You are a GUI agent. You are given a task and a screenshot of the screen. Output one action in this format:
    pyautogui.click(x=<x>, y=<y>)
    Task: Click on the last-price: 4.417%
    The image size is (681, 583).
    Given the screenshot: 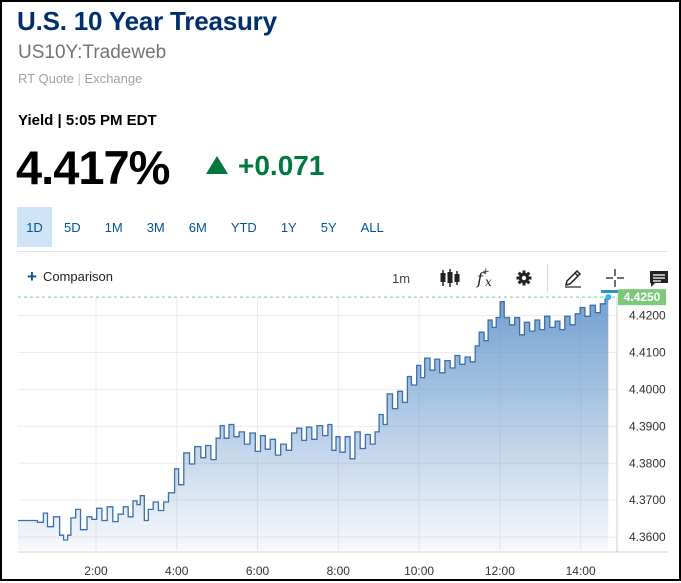 What is the action you would take?
    pyautogui.click(x=93, y=167)
    